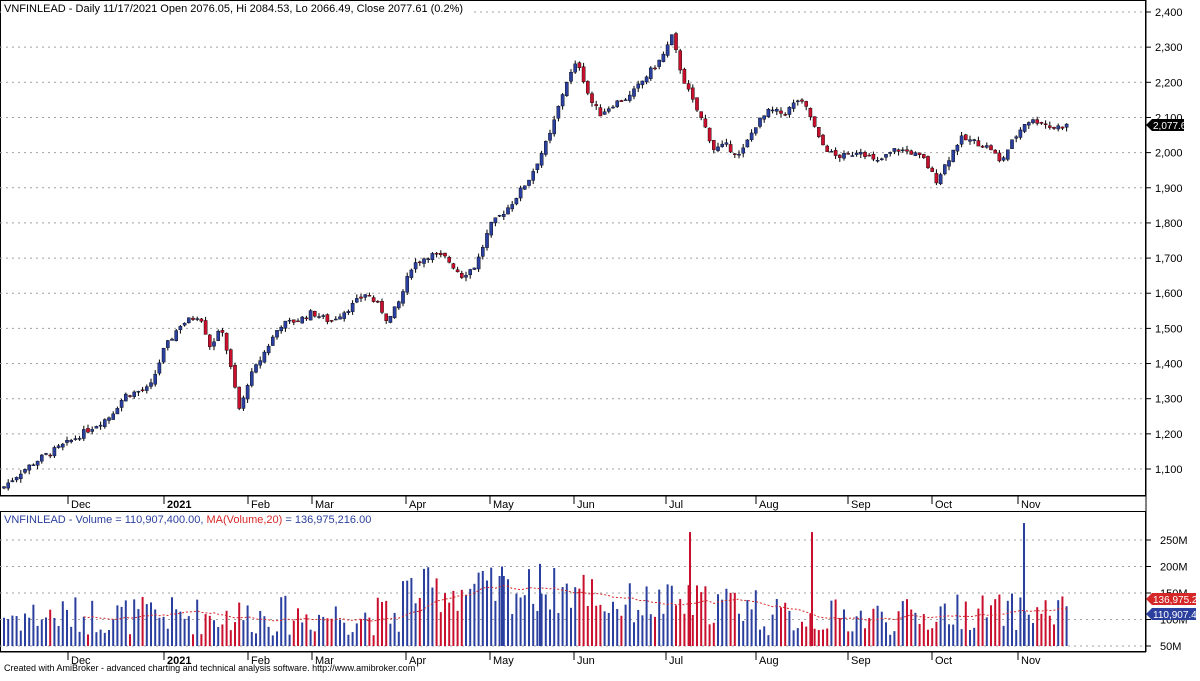 This screenshot has width=1200, height=681. What do you see at coordinates (81, 505) in the screenshot?
I see `x-axis-label: Dec` at bounding box center [81, 505].